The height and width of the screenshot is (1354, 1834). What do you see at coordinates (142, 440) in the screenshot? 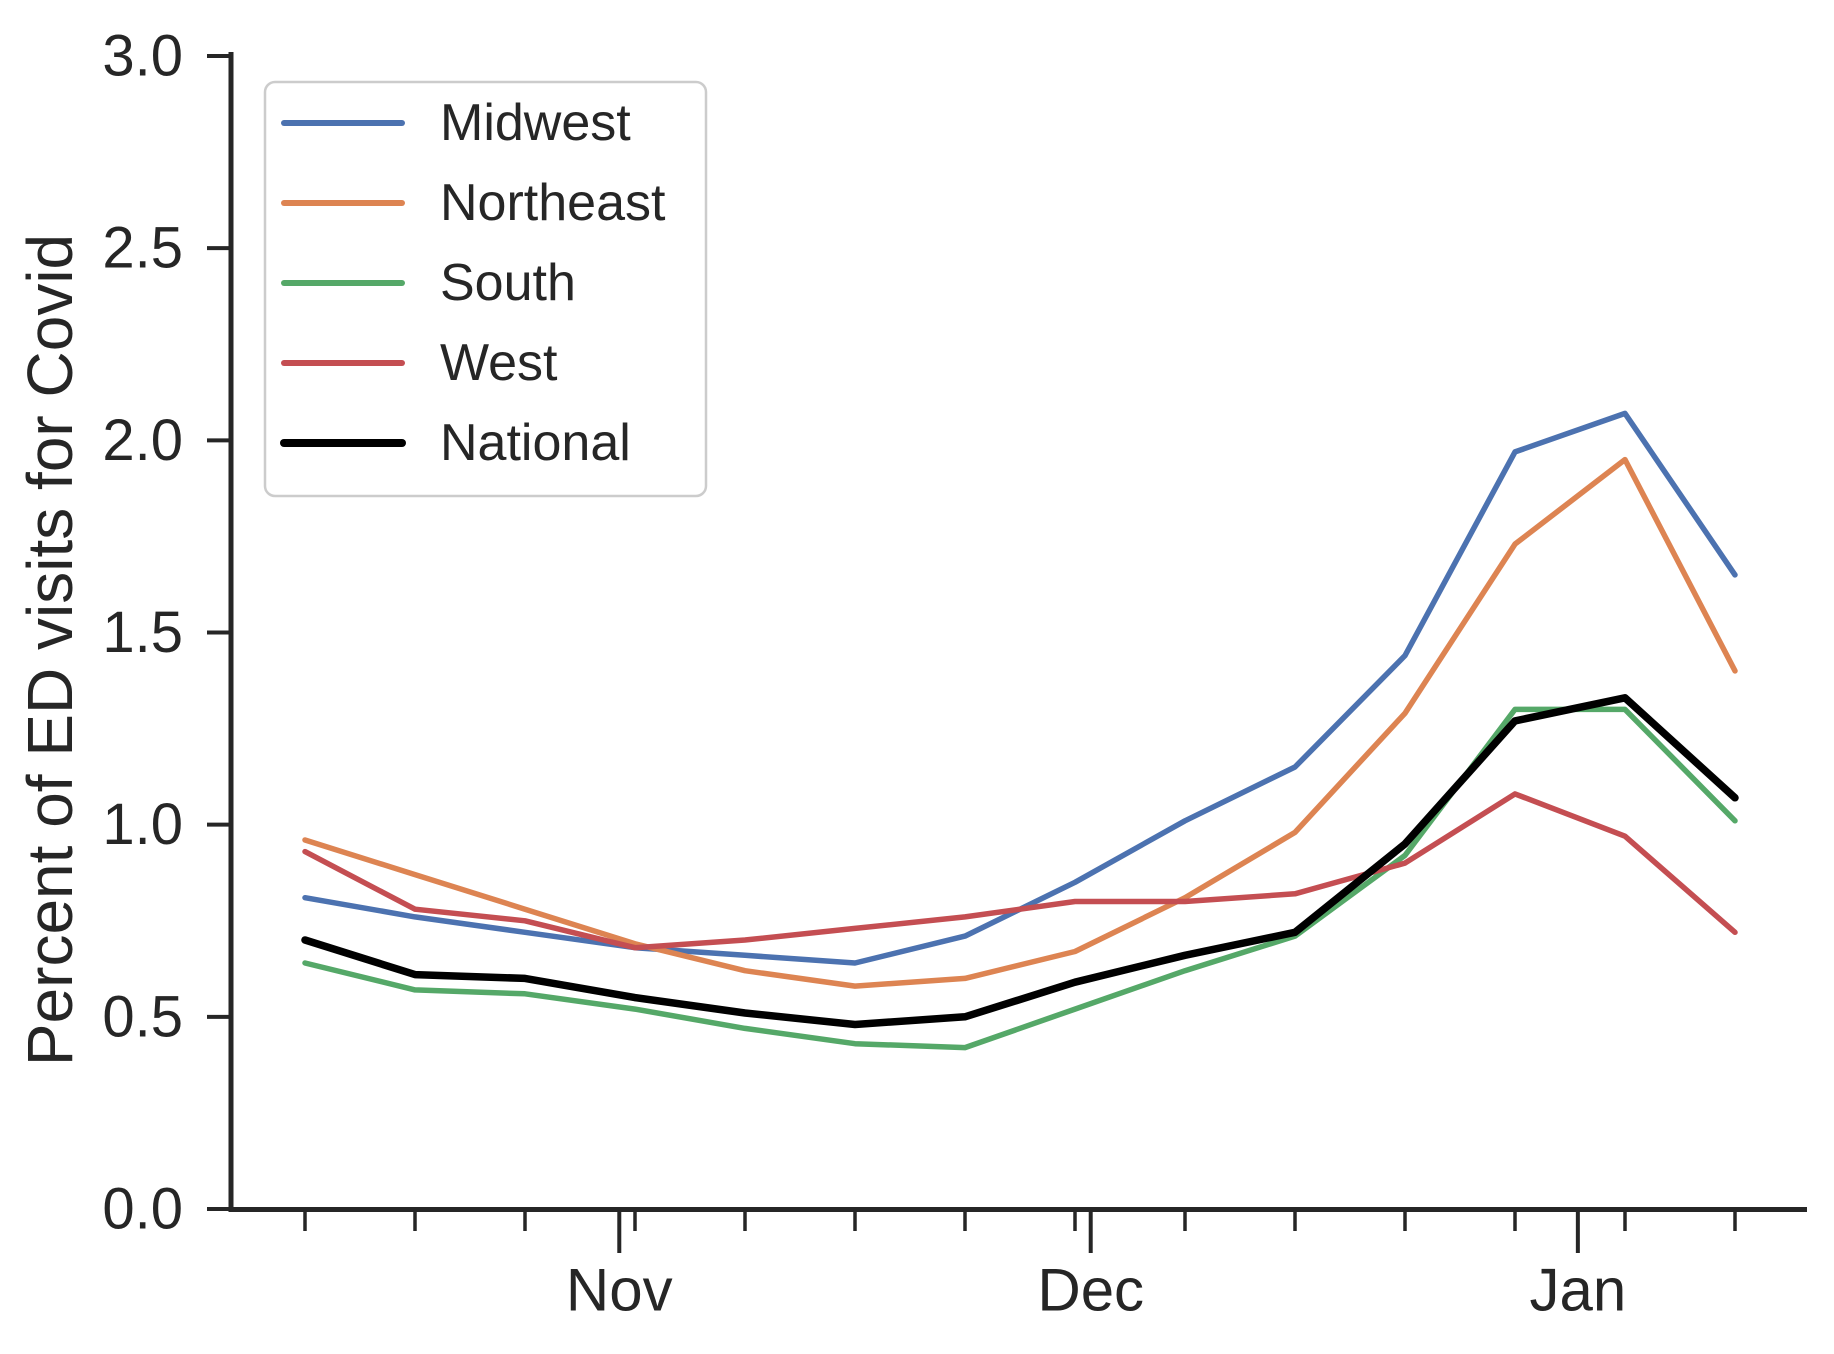
I see `y-tick-label-2.0: 2.0` at bounding box center [142, 440].